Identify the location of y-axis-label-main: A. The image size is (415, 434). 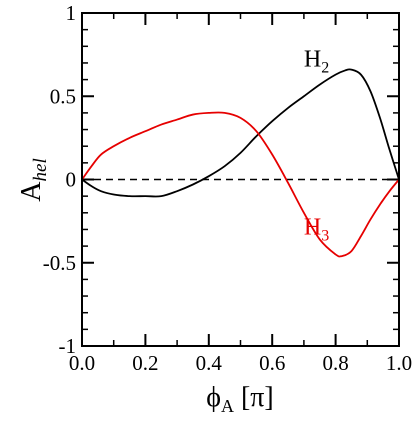
(31, 191).